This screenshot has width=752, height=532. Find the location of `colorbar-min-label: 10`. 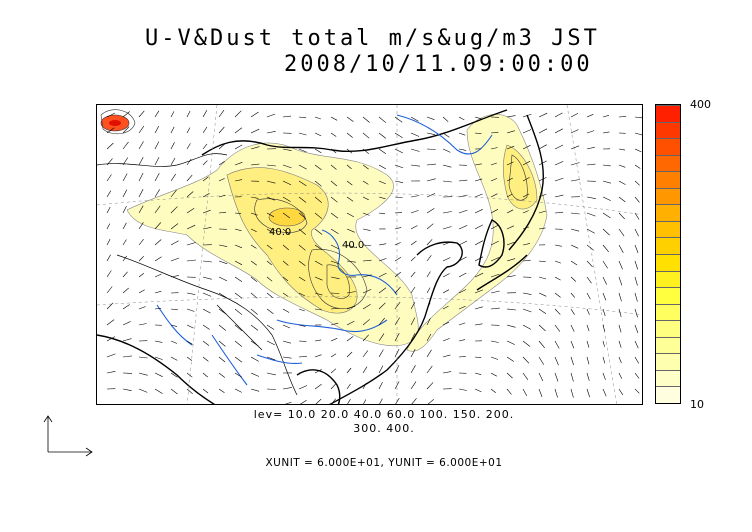

colorbar-min-label: 10 is located at coordinates (697, 404).